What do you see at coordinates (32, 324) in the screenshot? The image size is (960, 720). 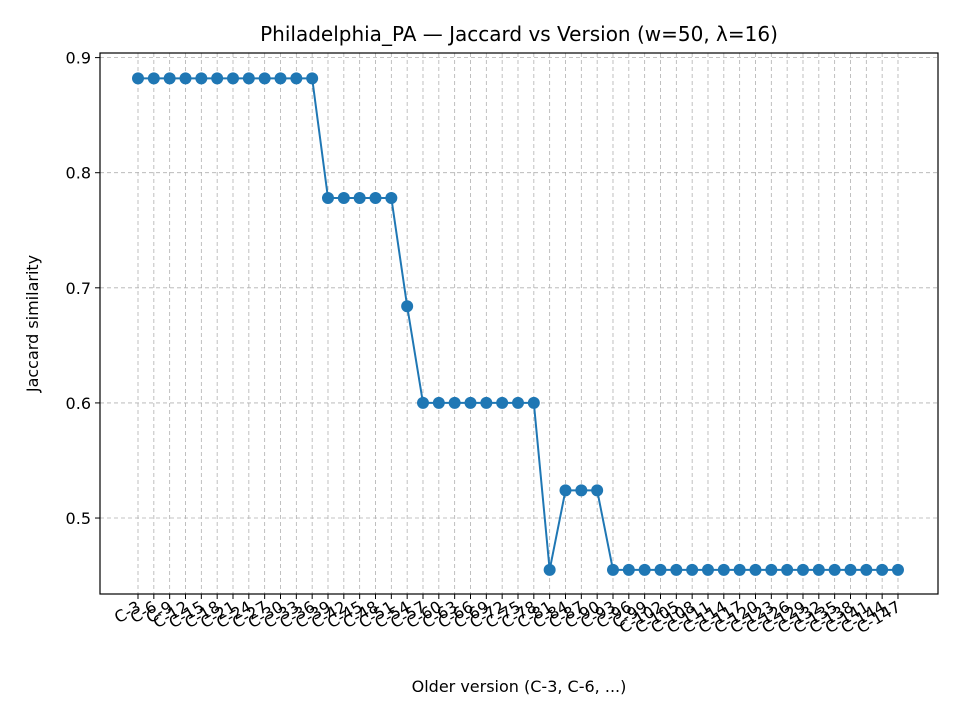 I see `y-axis-label: Jaccard similarity` at bounding box center [32, 324].